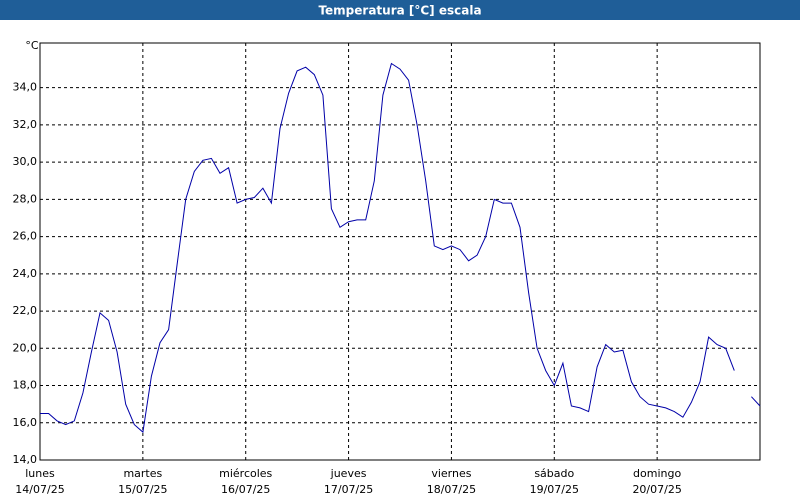  Describe the element at coordinates (25, 310) in the screenshot. I see `y-tick-label: 22,0` at that location.